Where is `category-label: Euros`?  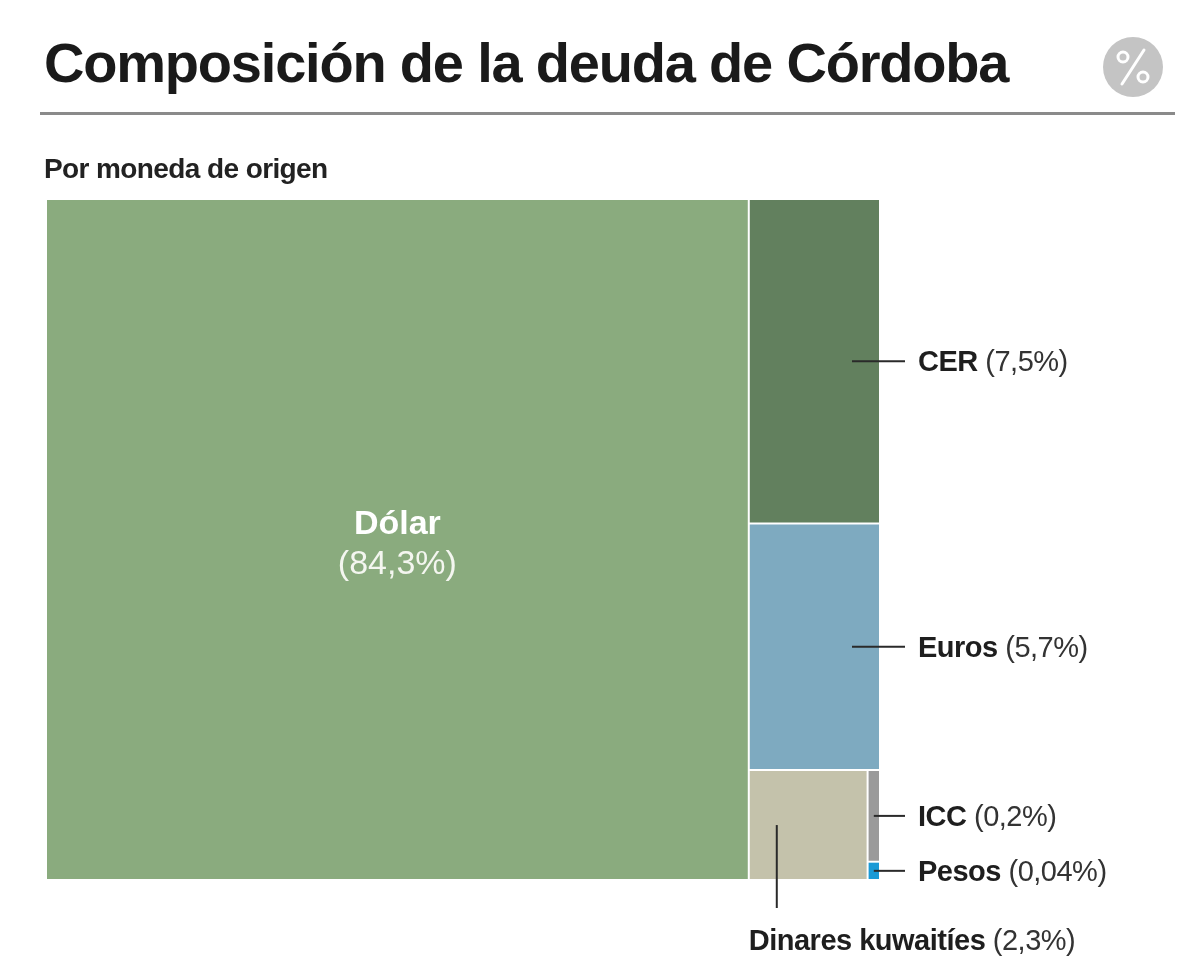 category-label: Euros is located at coordinates (958, 646).